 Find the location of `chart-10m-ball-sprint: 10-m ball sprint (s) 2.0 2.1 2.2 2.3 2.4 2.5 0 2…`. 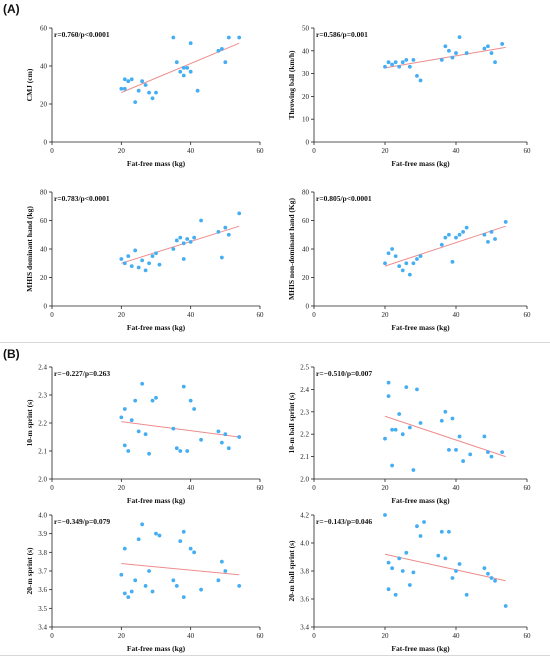

chart-10m-ball-sprint: 10-m ball sprint (s) 2.0 2.1 2.2 2.3 2.4 2.5 0 2… is located at coordinates (409, 435).